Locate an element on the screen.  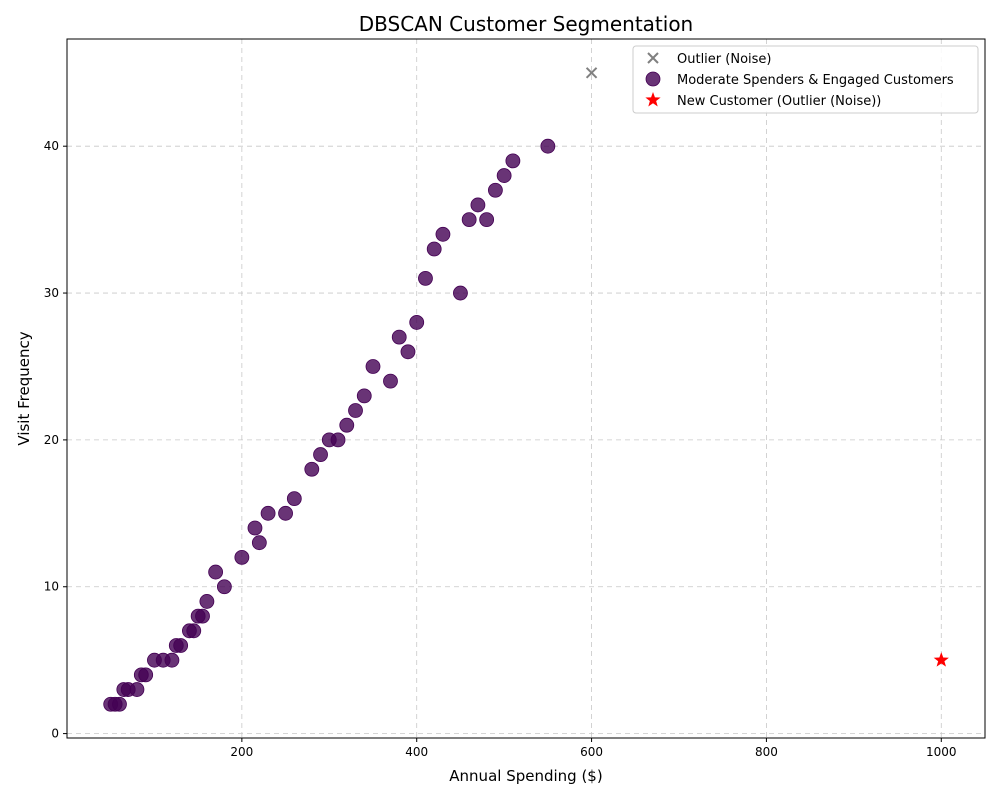
y-axis-label: Visit Frequency is located at coordinates (24, 388).